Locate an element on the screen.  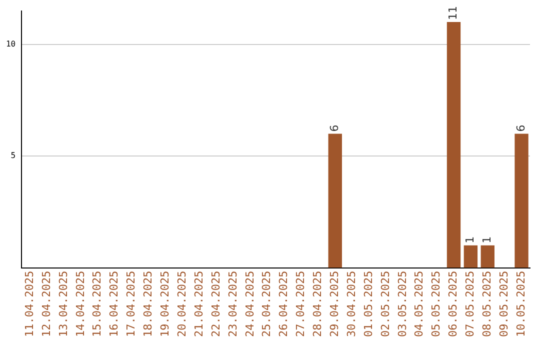
x-tick-label: 16.04.2025 is located at coordinates (114, 304).